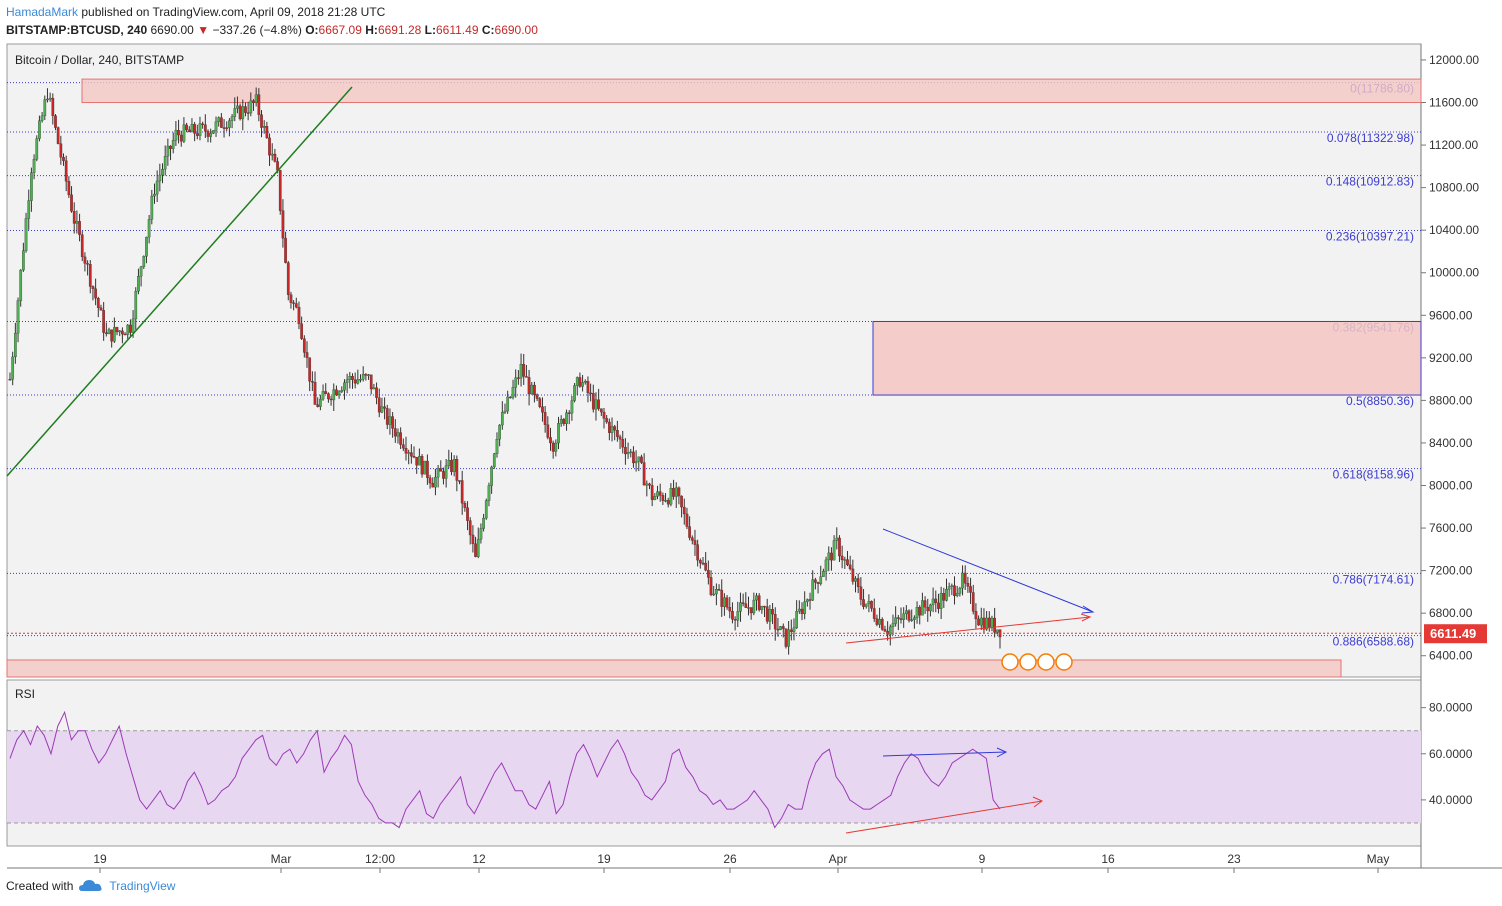 The width and height of the screenshot is (1502, 906). Describe the element at coordinates (399, 30) in the screenshot. I see `high-value: 6691.28` at that location.